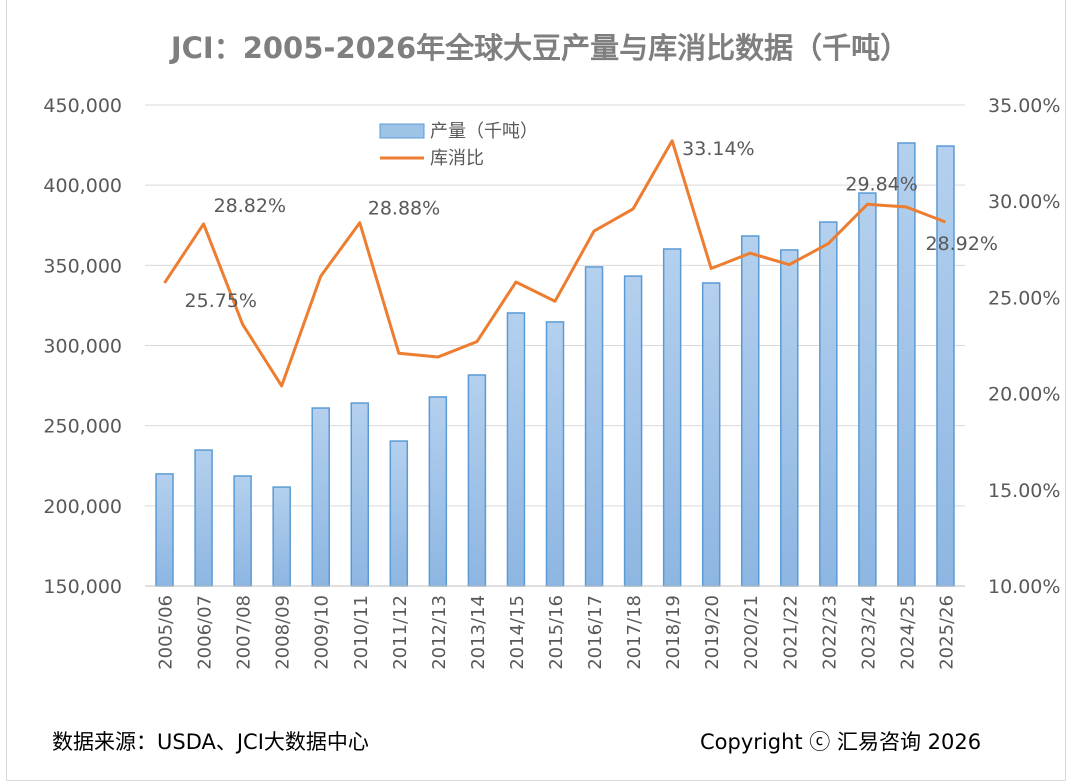 Image resolution: width=1071 pixels, height=782 pixels. What do you see at coordinates (1024, 395) in the screenshot?
I see `right-tick-label: 20.00%` at bounding box center [1024, 395].